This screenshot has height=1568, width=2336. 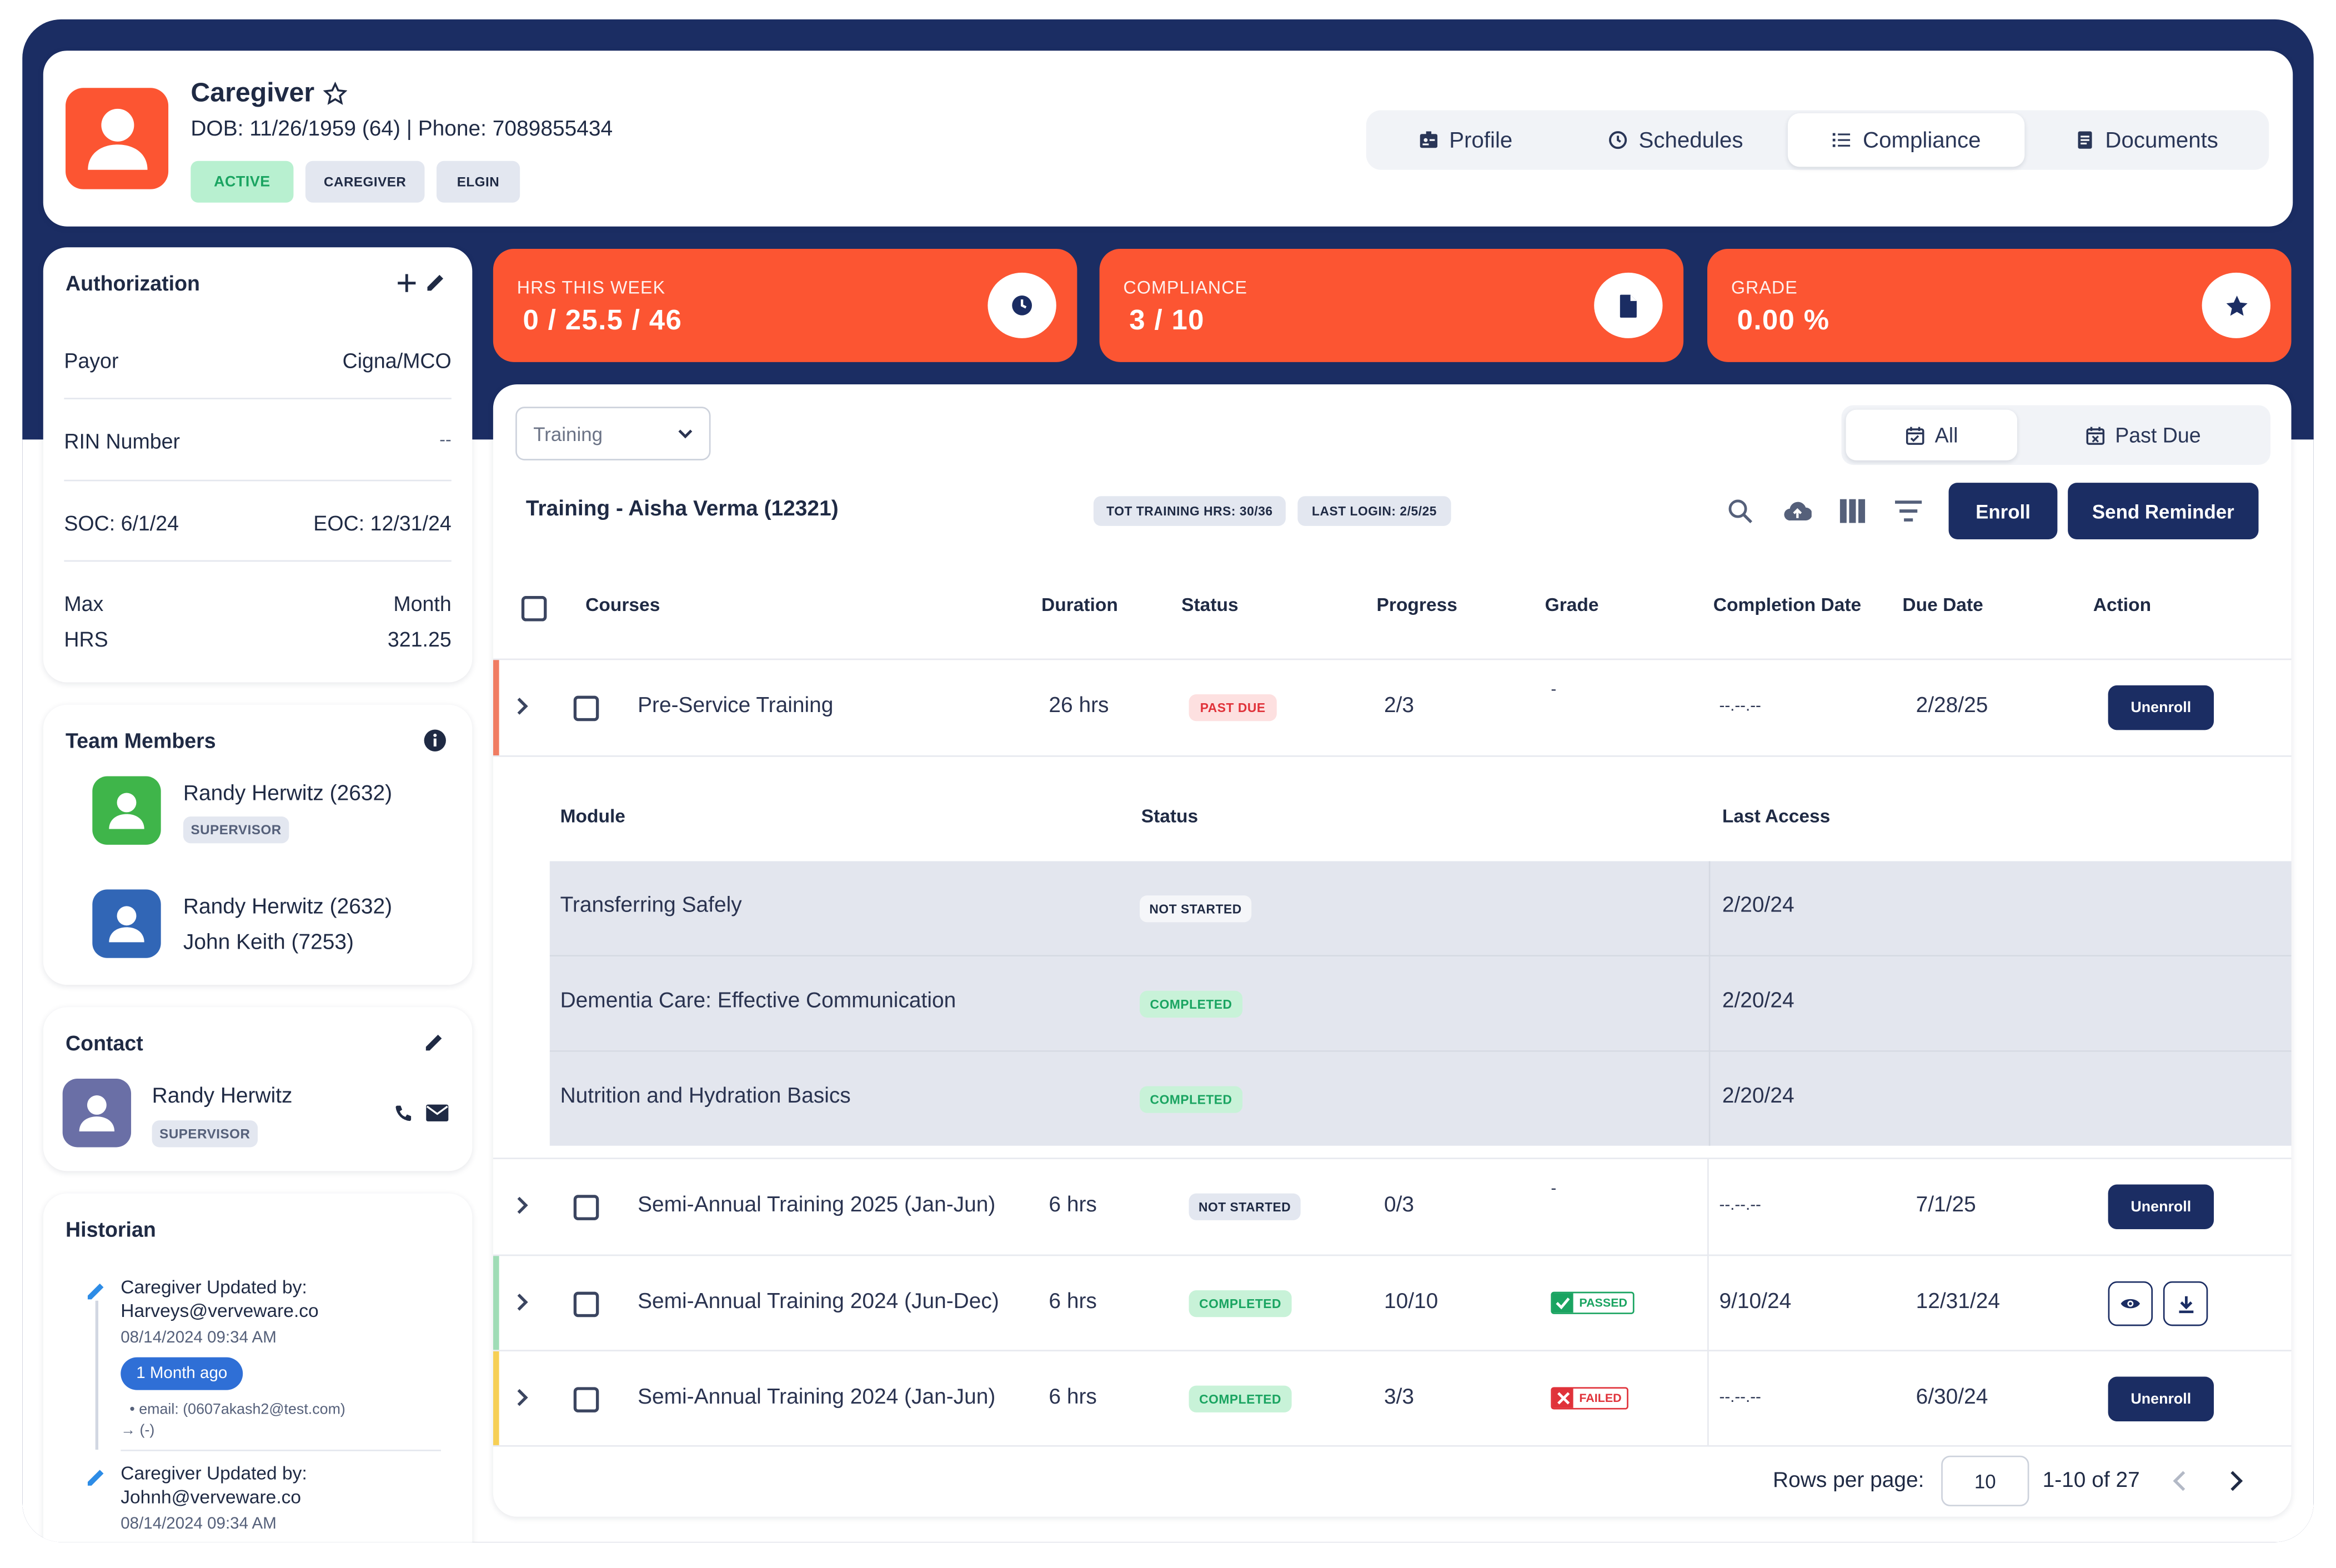 I want to click on stat-label: HRS THIS WEEK, so click(x=591, y=287).